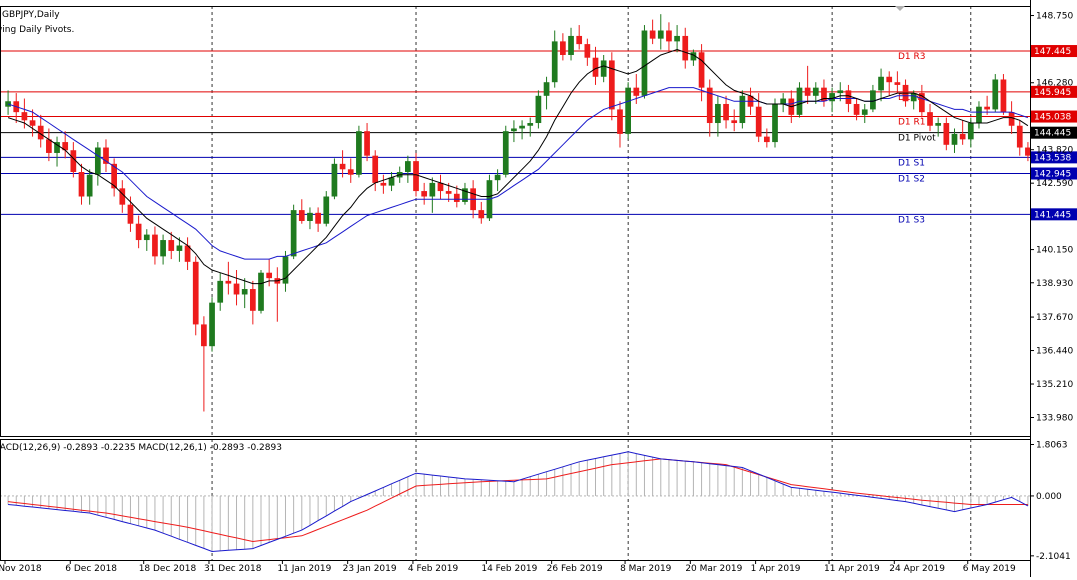 This screenshot has height=580, width=1077. Describe the element at coordinates (1052, 446) in the screenshot. I see `macd-tick-label: 1.8063` at that location.